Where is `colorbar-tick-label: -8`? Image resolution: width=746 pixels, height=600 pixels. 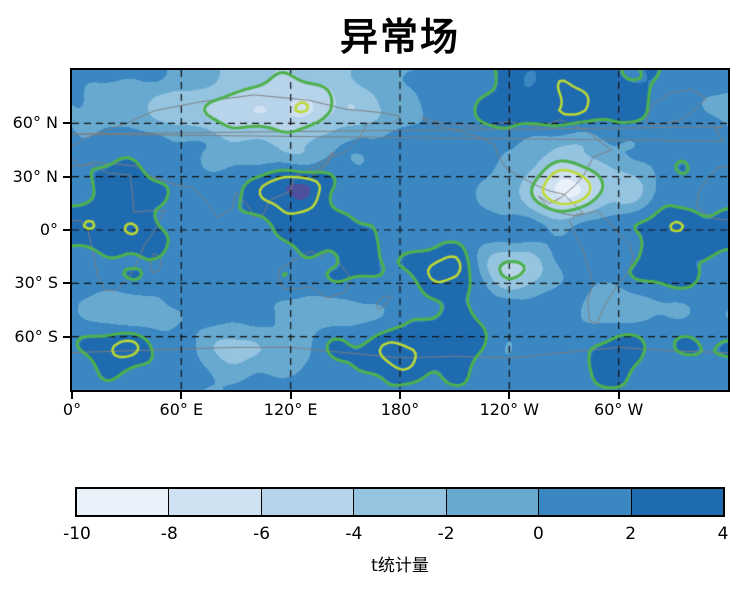
colorbar-tick-label: -8 is located at coordinates (169, 534).